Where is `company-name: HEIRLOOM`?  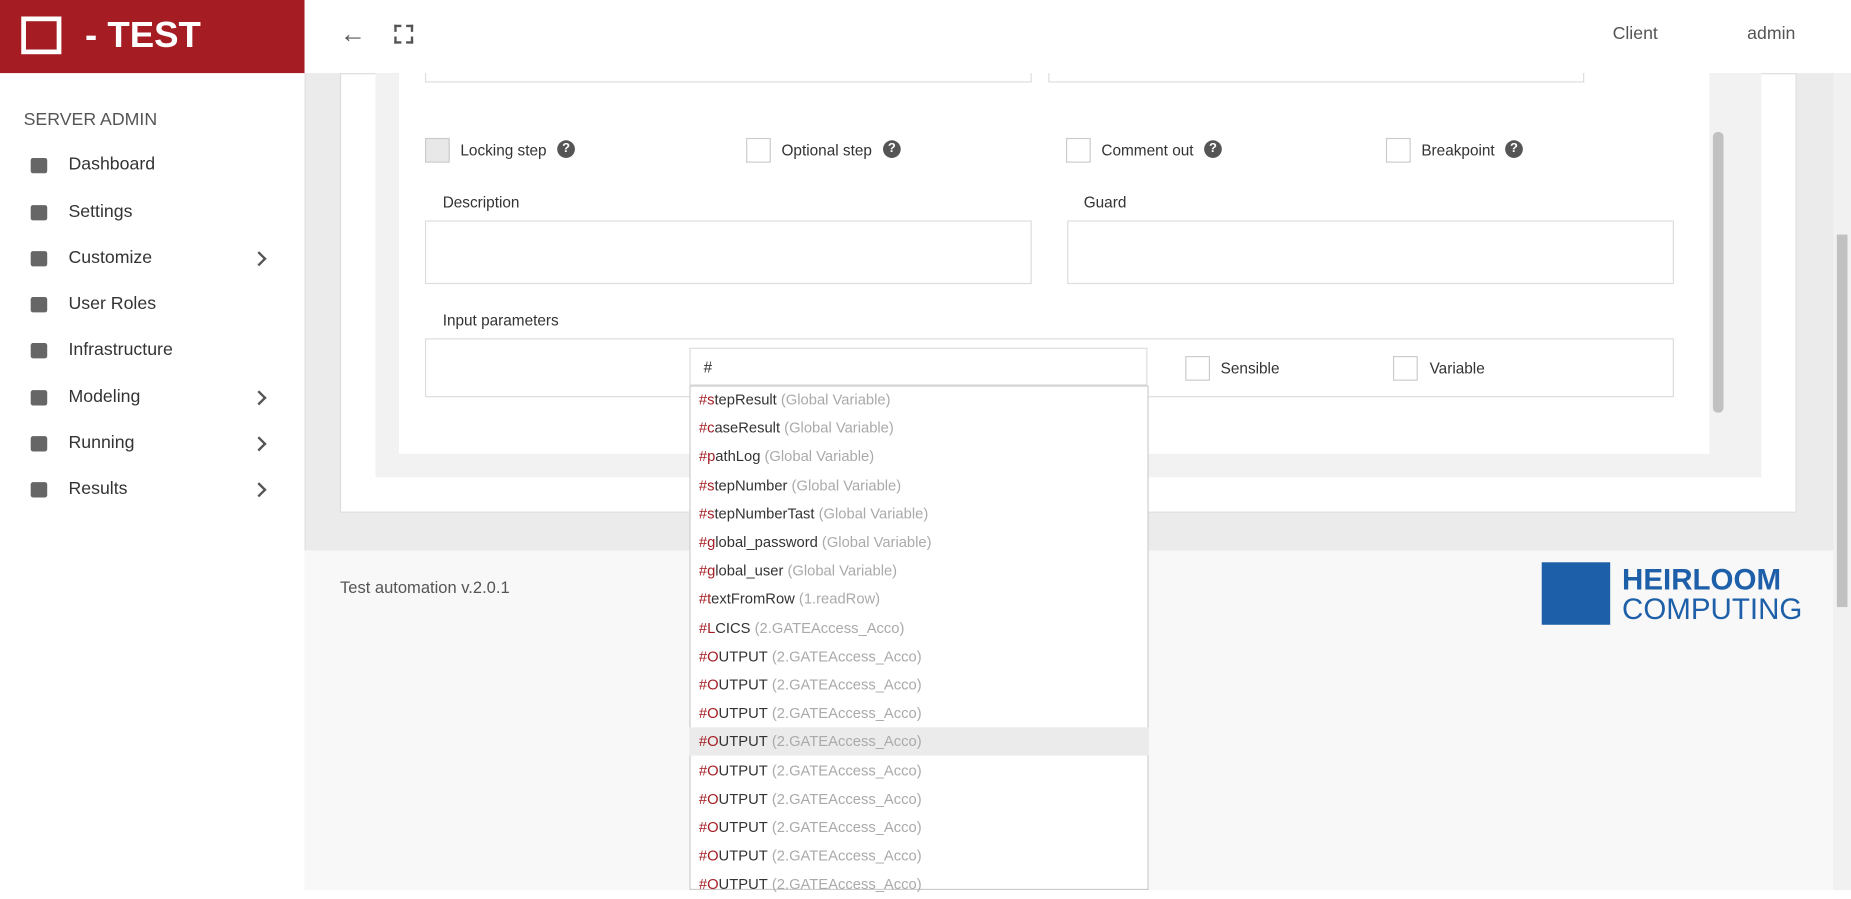 company-name: HEIRLOOM is located at coordinates (1702, 580).